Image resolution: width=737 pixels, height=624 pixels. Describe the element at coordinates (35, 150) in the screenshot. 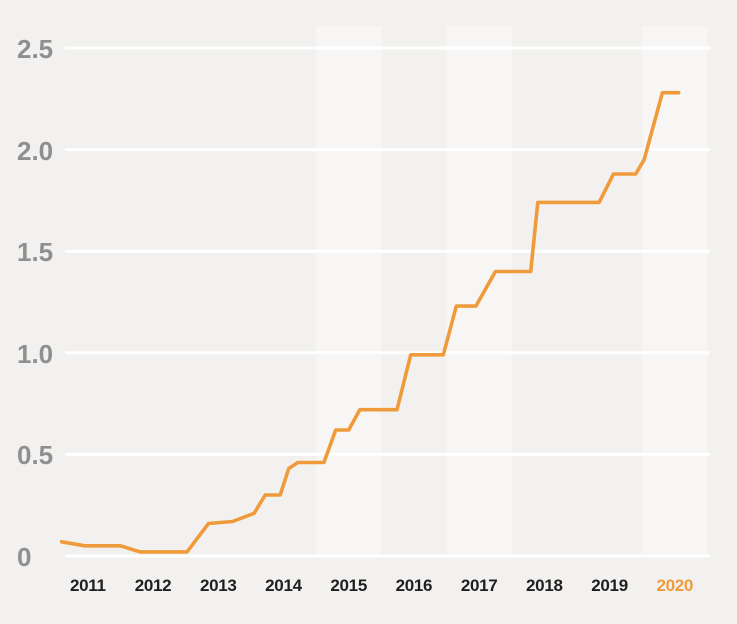

I see `y-axis-tick-label: 2.0` at that location.